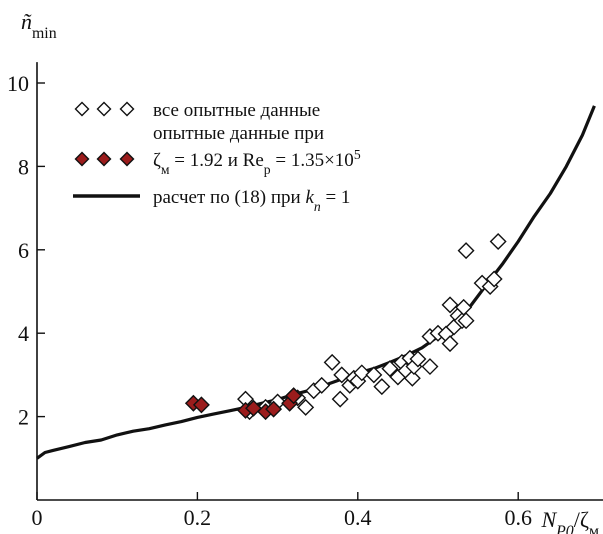 The image size is (603, 534). Describe the element at coordinates (23, 417) in the screenshot. I see `y-tick-label: 2` at that location.